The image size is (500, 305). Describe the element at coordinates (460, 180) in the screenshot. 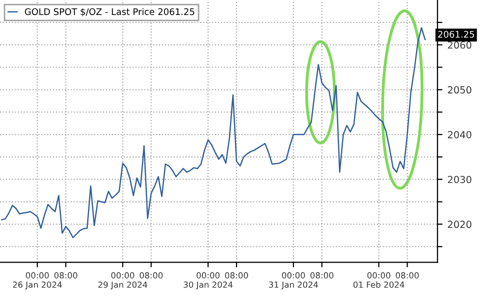

I see `y-tick-label: 2030` at that location.